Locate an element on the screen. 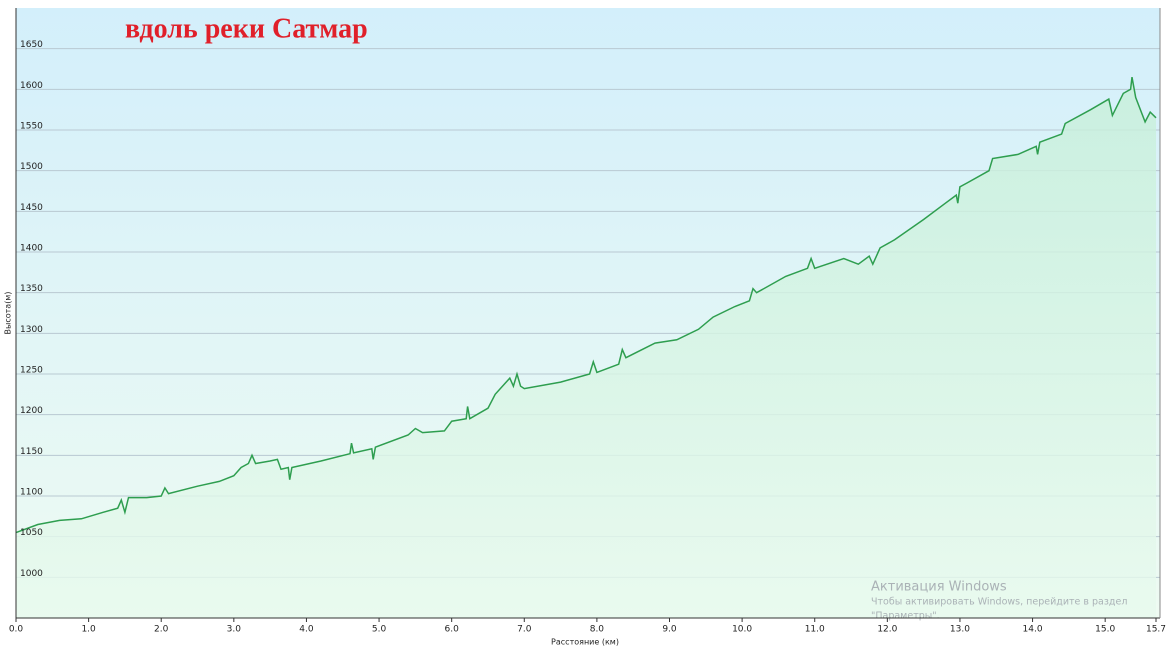  x-tick-label: 14.0 is located at coordinates (1033, 630).